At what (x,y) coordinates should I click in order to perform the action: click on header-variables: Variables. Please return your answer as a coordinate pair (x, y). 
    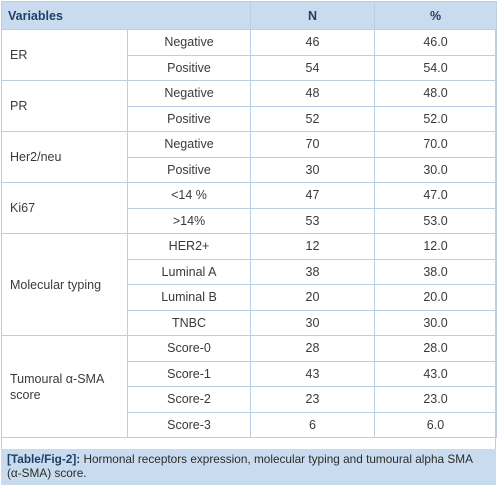
    Looking at the image, I should click on (126, 15).